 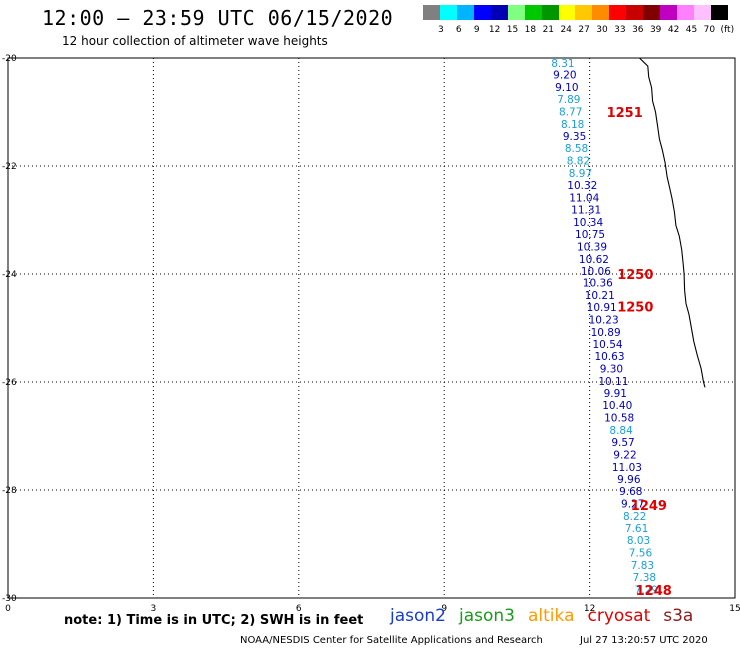 I want to click on swh-value: 7.29, so click(x=646, y=590).